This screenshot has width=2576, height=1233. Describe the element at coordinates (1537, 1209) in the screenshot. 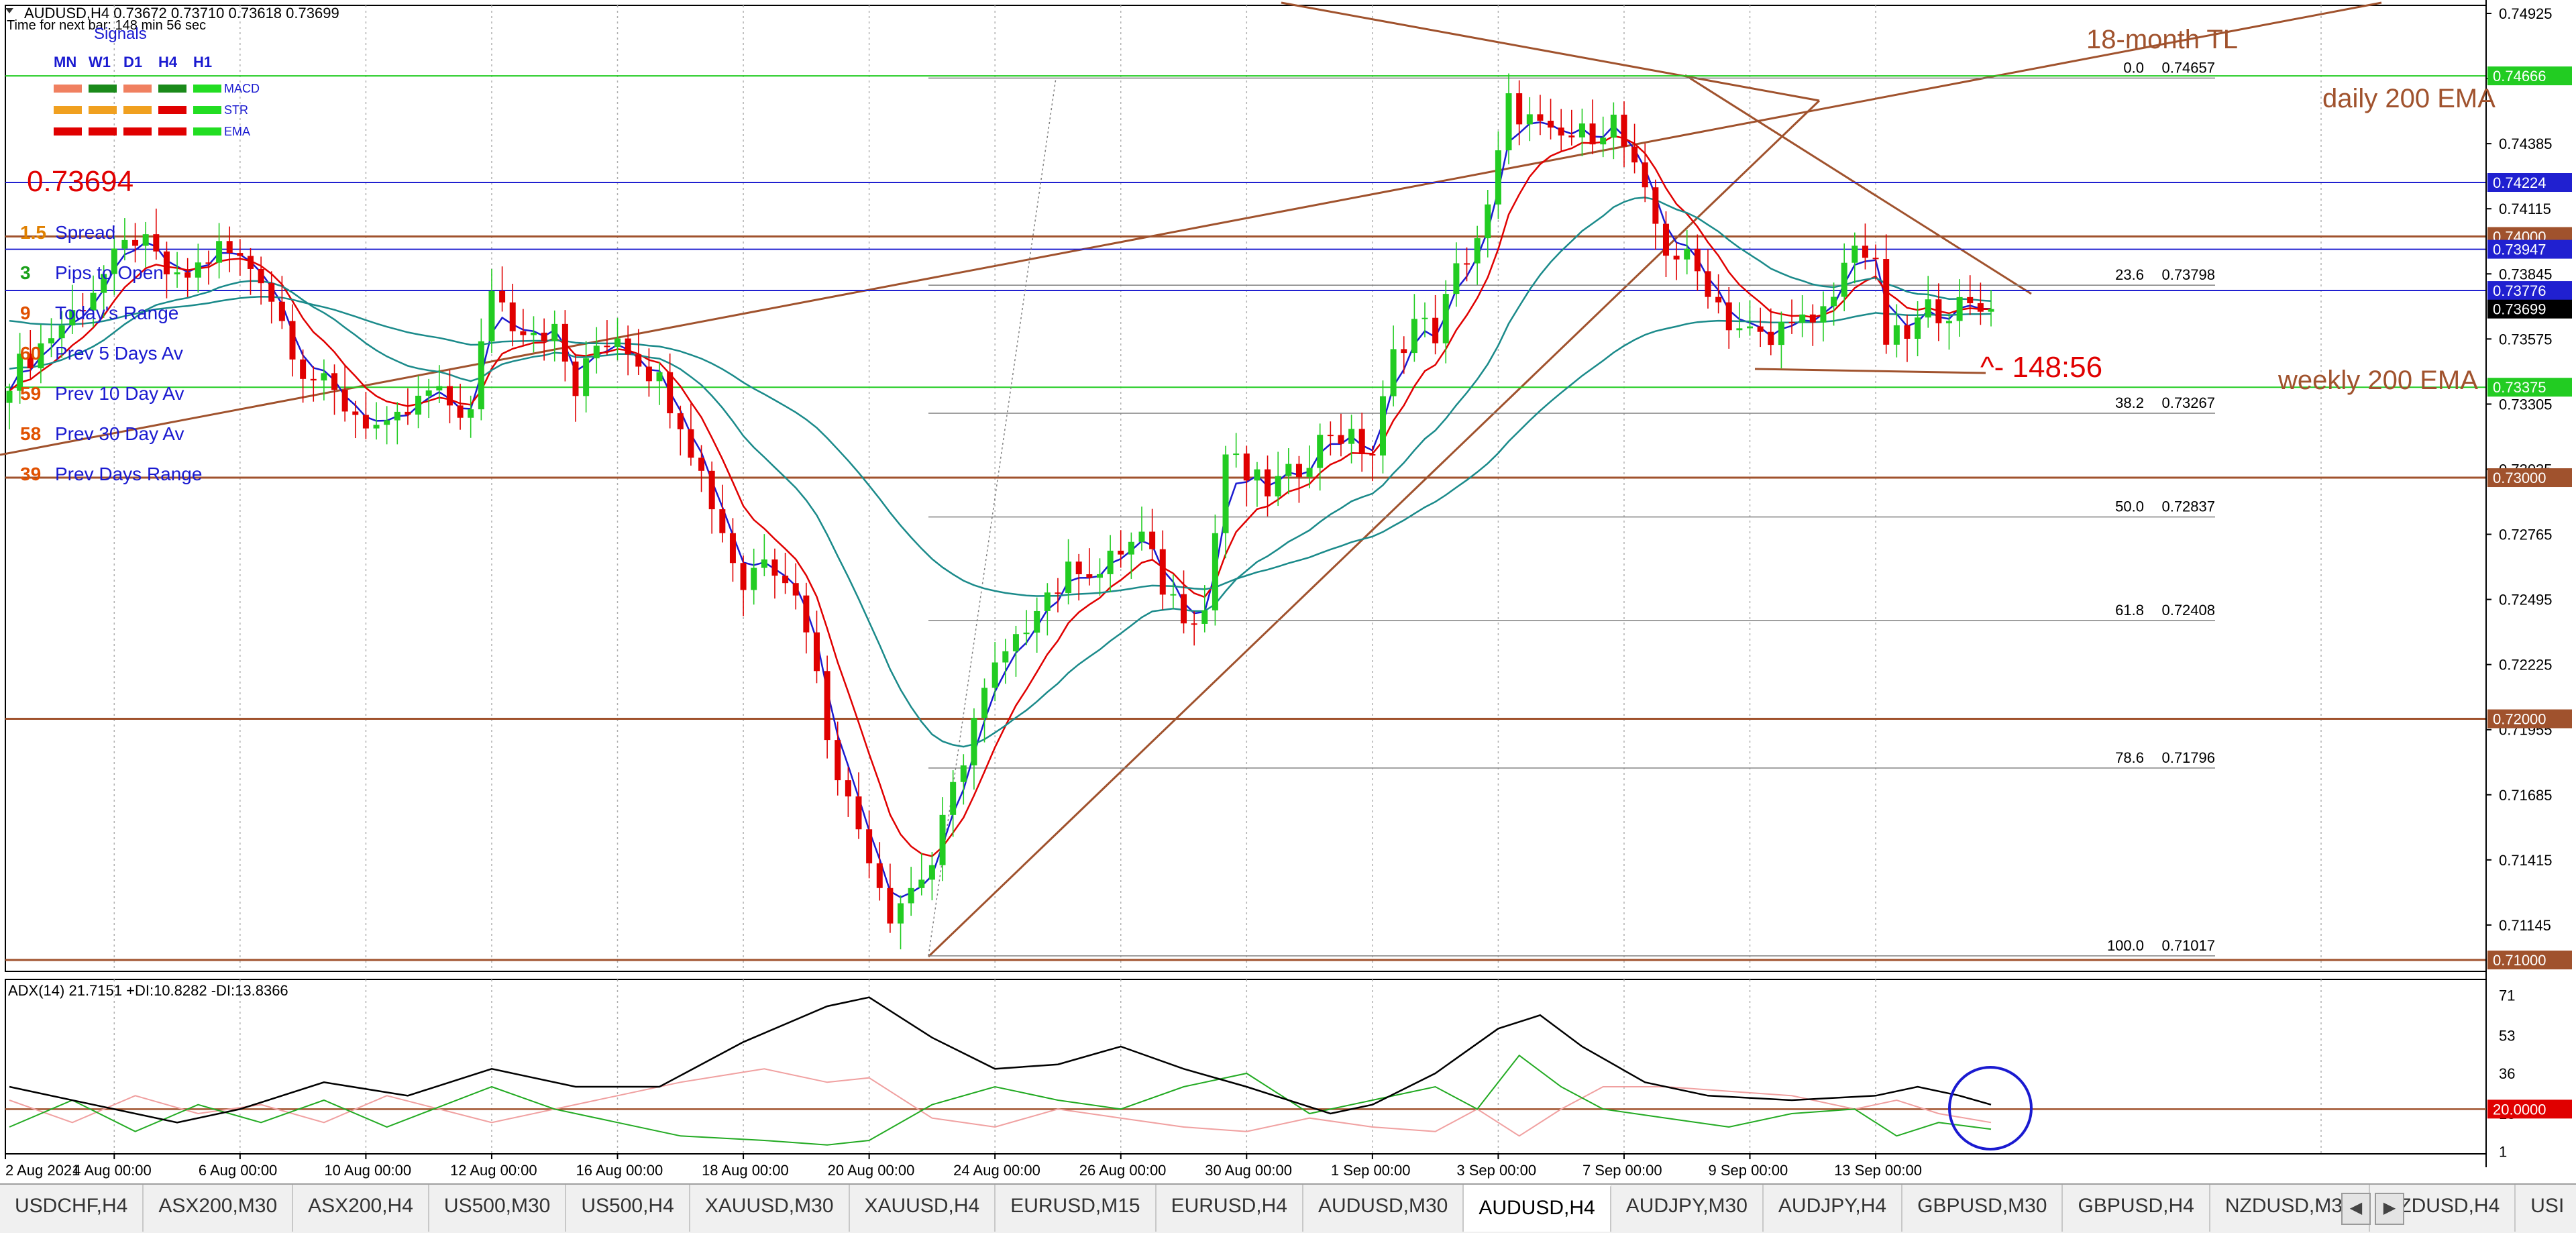

I see `chart-tab: AUDUSD,H4` at that location.